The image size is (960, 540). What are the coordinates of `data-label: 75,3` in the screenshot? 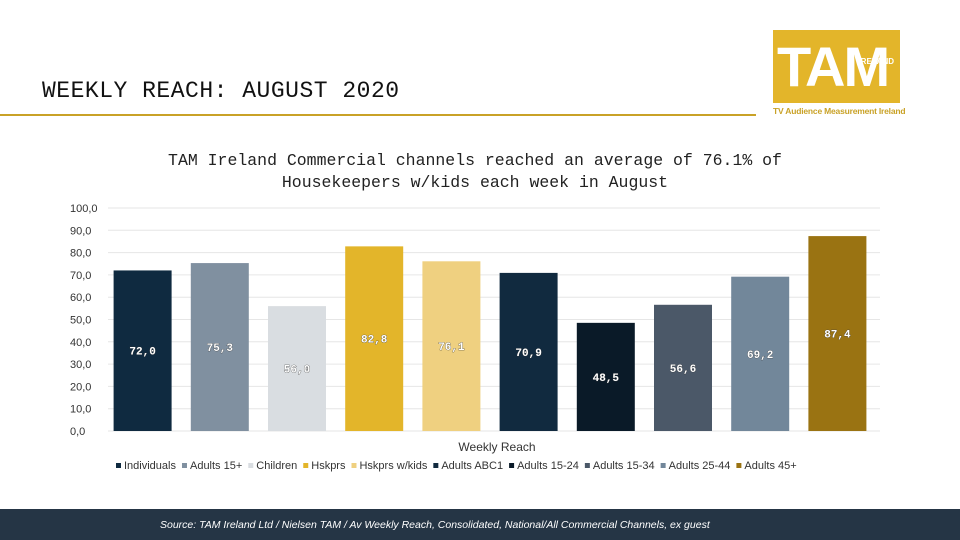 It's located at (220, 349).